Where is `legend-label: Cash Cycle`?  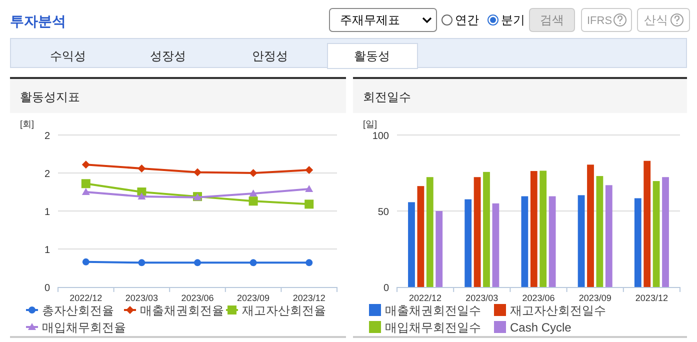 legend-label: Cash Cycle is located at coordinates (541, 327).